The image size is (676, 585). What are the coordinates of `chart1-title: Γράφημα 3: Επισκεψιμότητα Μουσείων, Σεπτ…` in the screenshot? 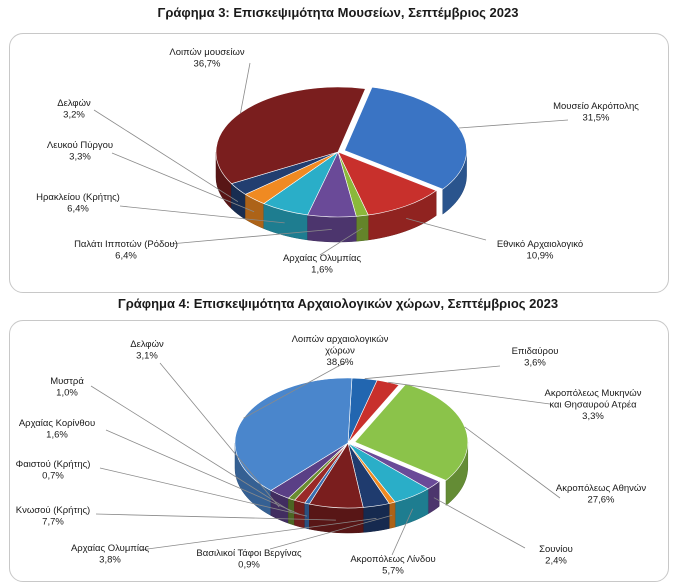 It's located at (338, 12).